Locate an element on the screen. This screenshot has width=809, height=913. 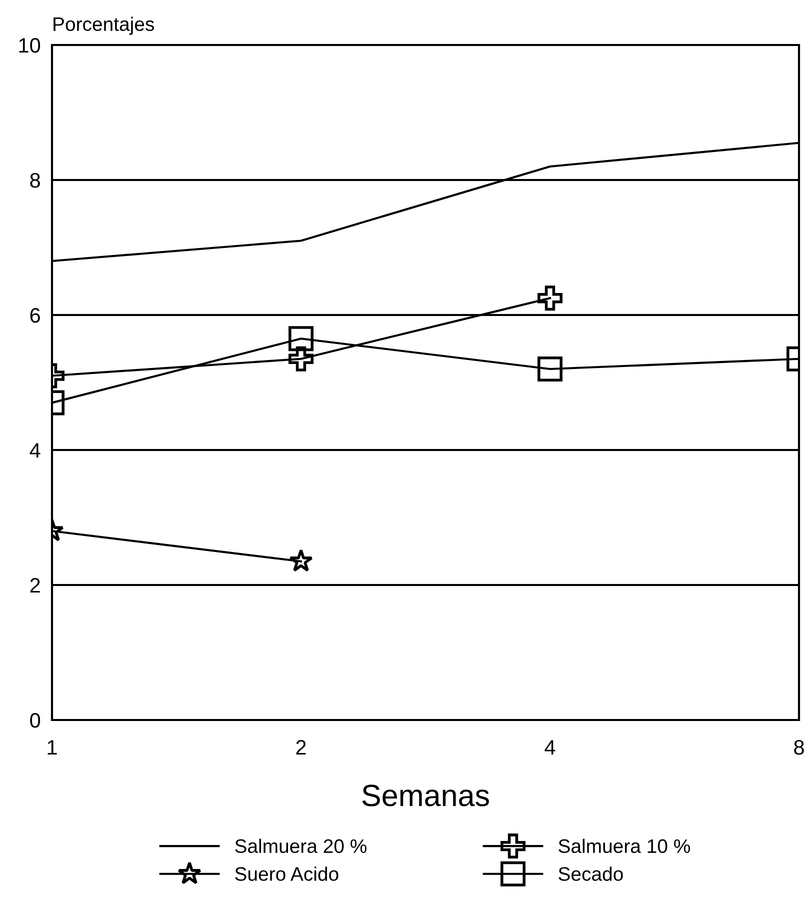
x-tick-label: 2 is located at coordinates (301, 747).